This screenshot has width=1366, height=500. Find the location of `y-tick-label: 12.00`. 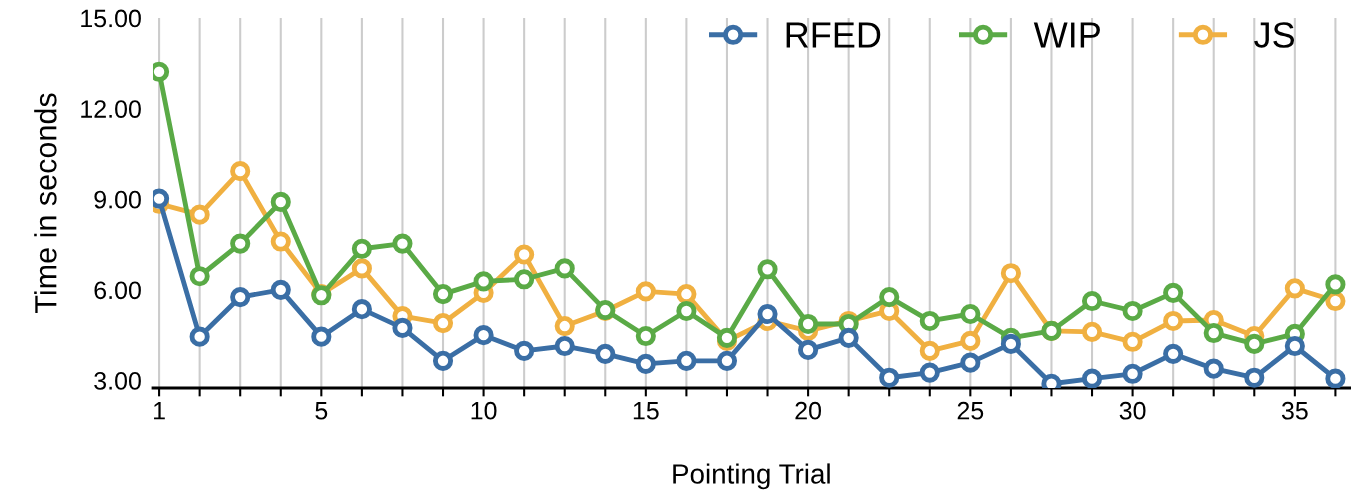

y-tick-label: 12.00 is located at coordinates (111, 109).